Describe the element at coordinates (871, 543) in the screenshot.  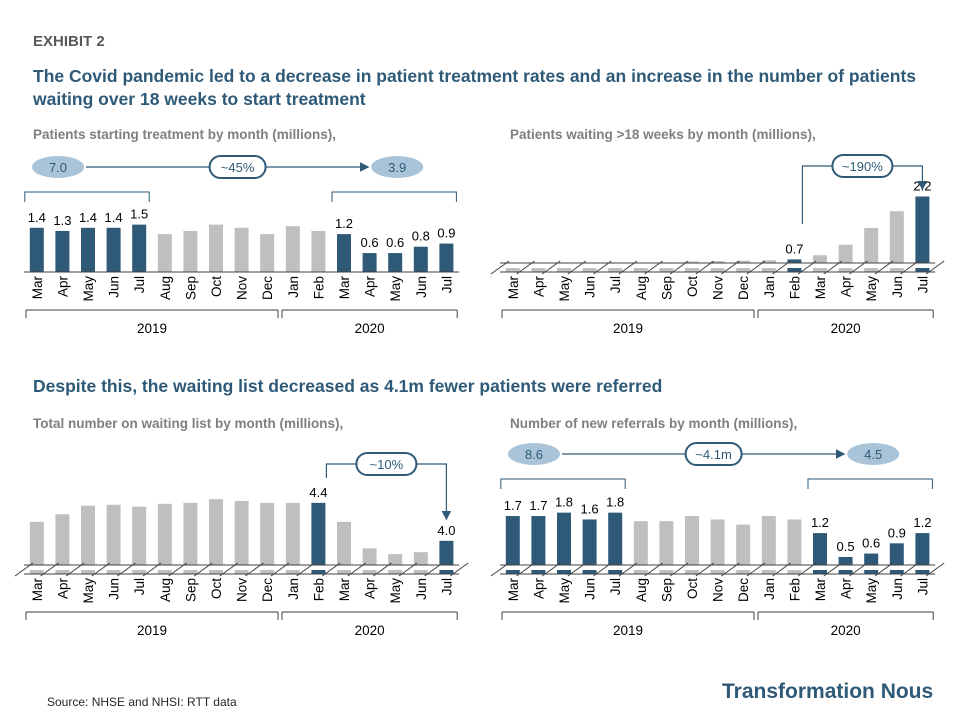
I see `data-label-14: 0.6` at that location.